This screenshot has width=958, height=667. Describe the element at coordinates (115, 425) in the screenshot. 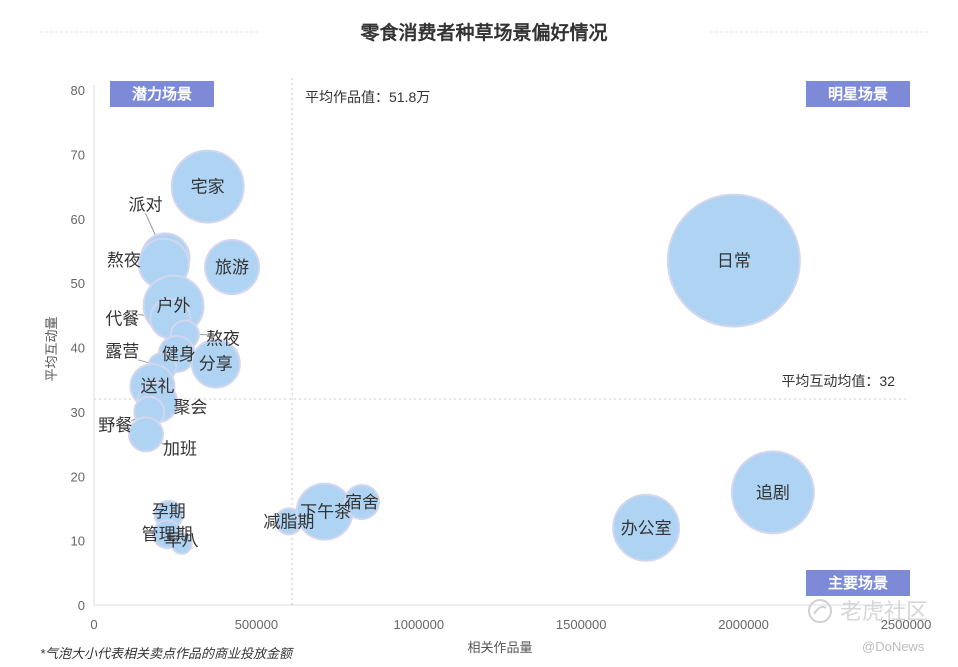

I see `bubble-label: 野餐` at that location.